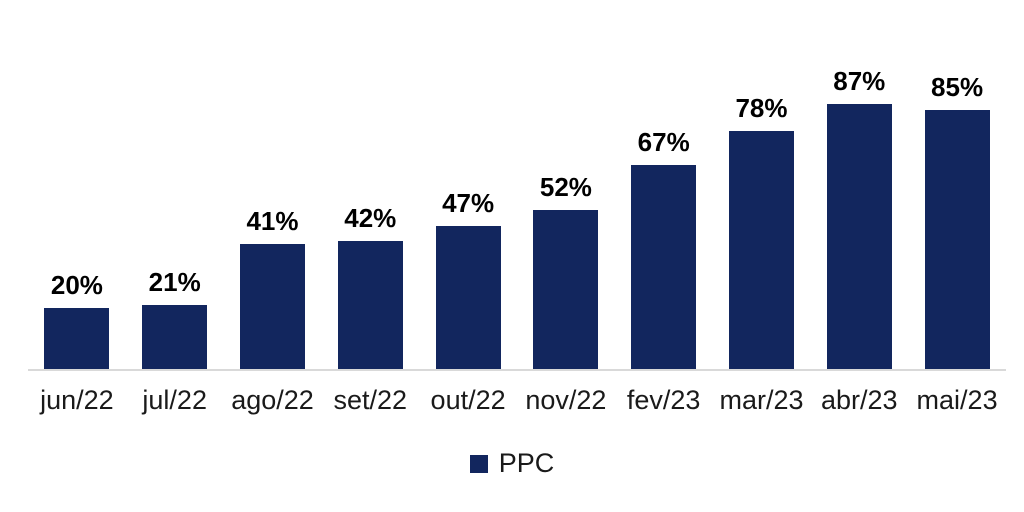 This screenshot has height=512, width=1024. Describe the element at coordinates (859, 81) in the screenshot. I see `bar-value-label: 87%` at that location.